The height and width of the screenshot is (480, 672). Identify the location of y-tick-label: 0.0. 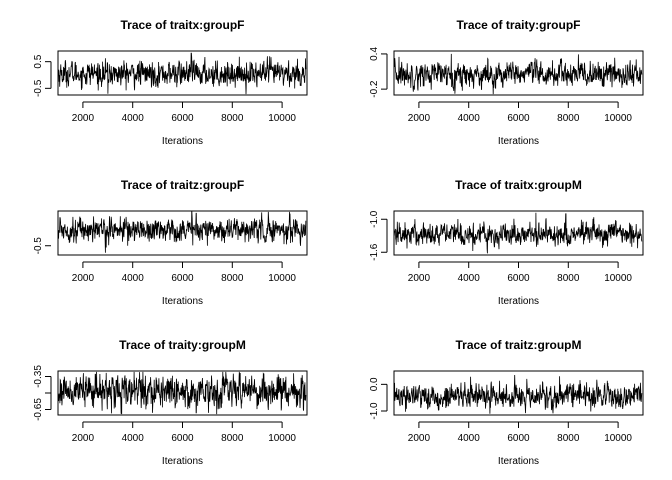
(374, 384).